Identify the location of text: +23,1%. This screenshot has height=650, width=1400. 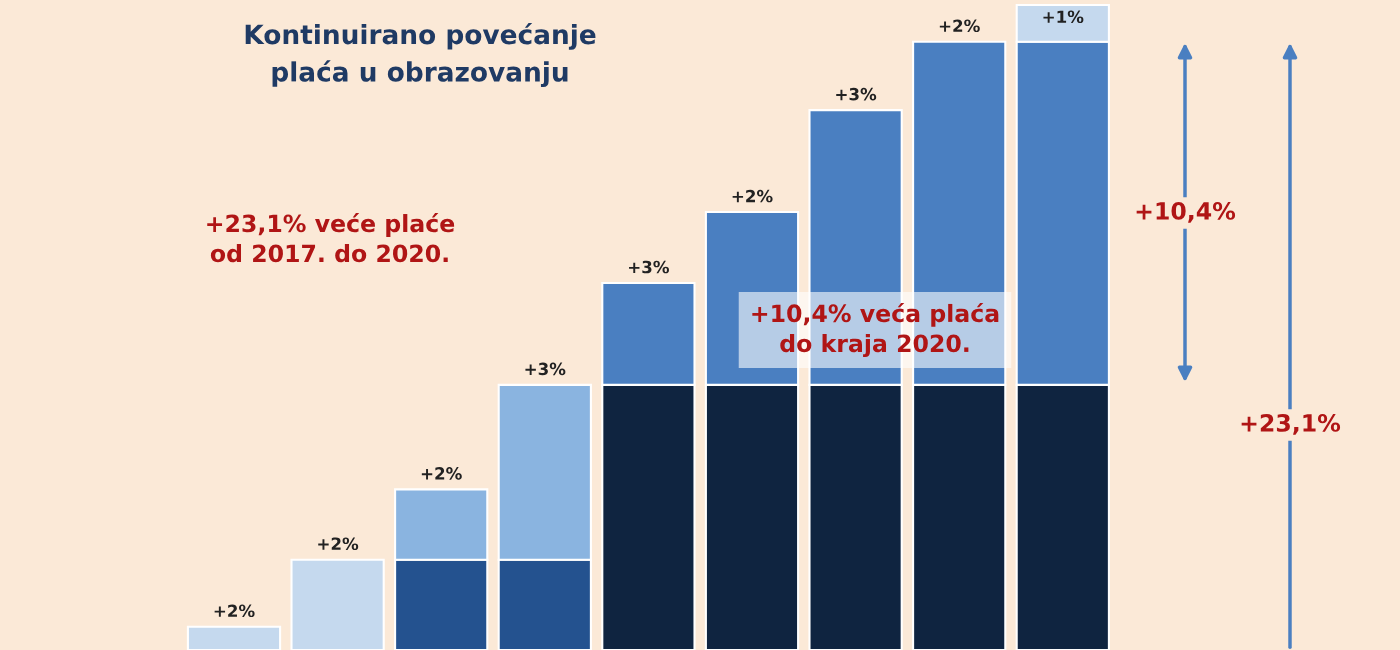
(1291, 424).